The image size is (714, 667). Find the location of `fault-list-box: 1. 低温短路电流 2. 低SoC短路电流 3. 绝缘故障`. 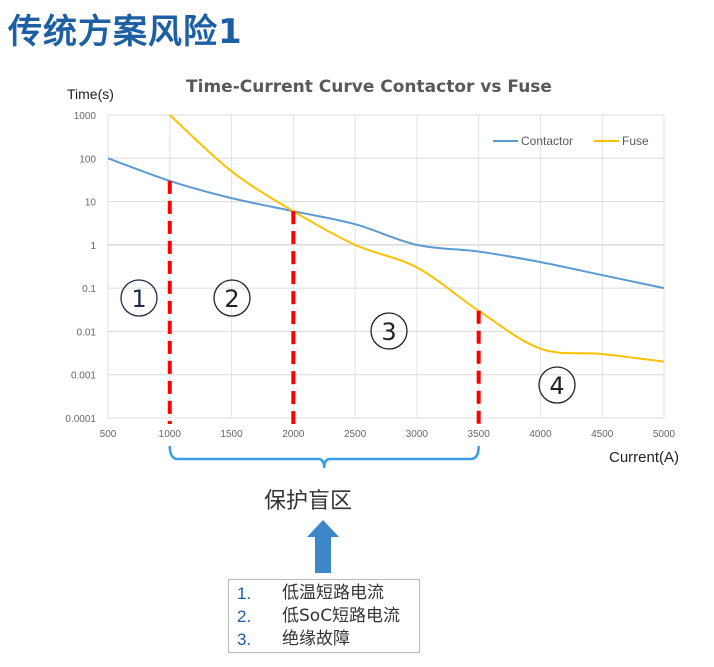

fault-list-box: 1. 低温短路电流 2. 低SoC短路电流 3. 绝缘故障 is located at coordinates (324, 616).